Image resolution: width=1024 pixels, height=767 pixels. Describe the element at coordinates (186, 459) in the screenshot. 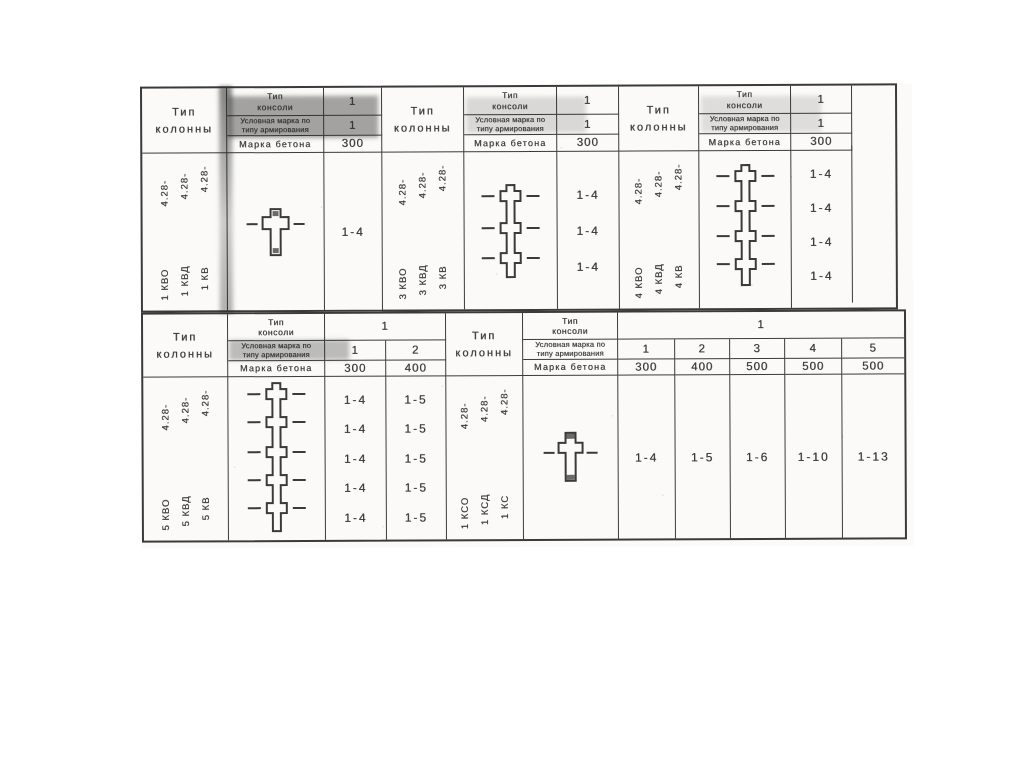

I see `bottom-ga-column-marks: 5 КВО 4.28- 5 КВД 4.28- 5 КВ 4.28-` at that location.